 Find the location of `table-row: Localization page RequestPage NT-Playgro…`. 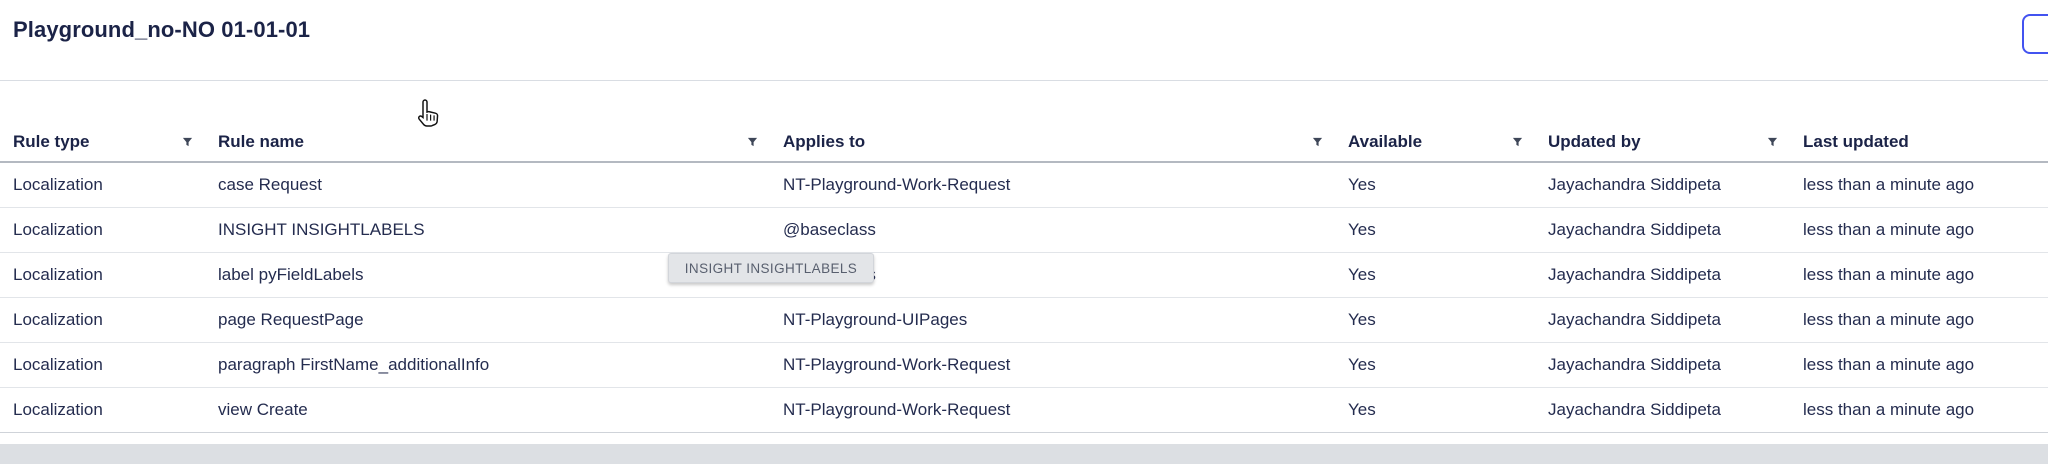

table-row: Localization page RequestPage NT-Playgro… is located at coordinates (1024, 320).